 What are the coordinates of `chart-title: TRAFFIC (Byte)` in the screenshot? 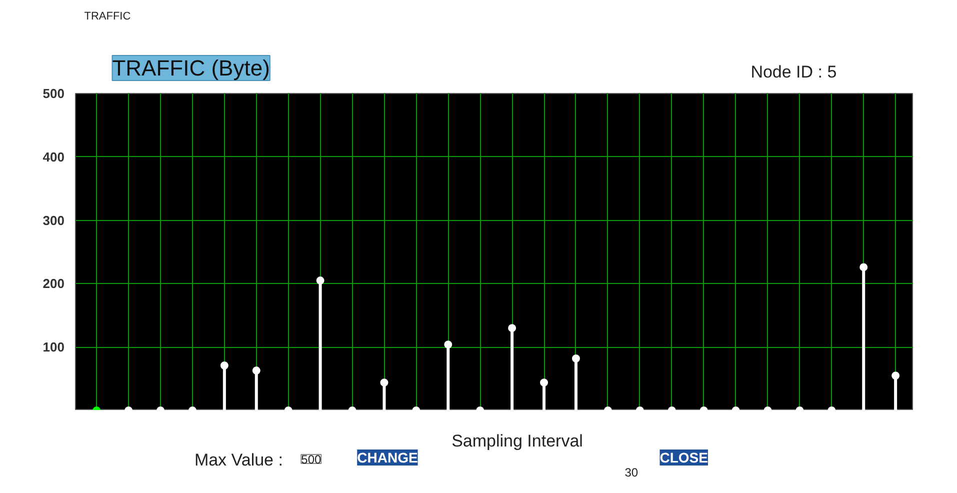 It's located at (191, 68).